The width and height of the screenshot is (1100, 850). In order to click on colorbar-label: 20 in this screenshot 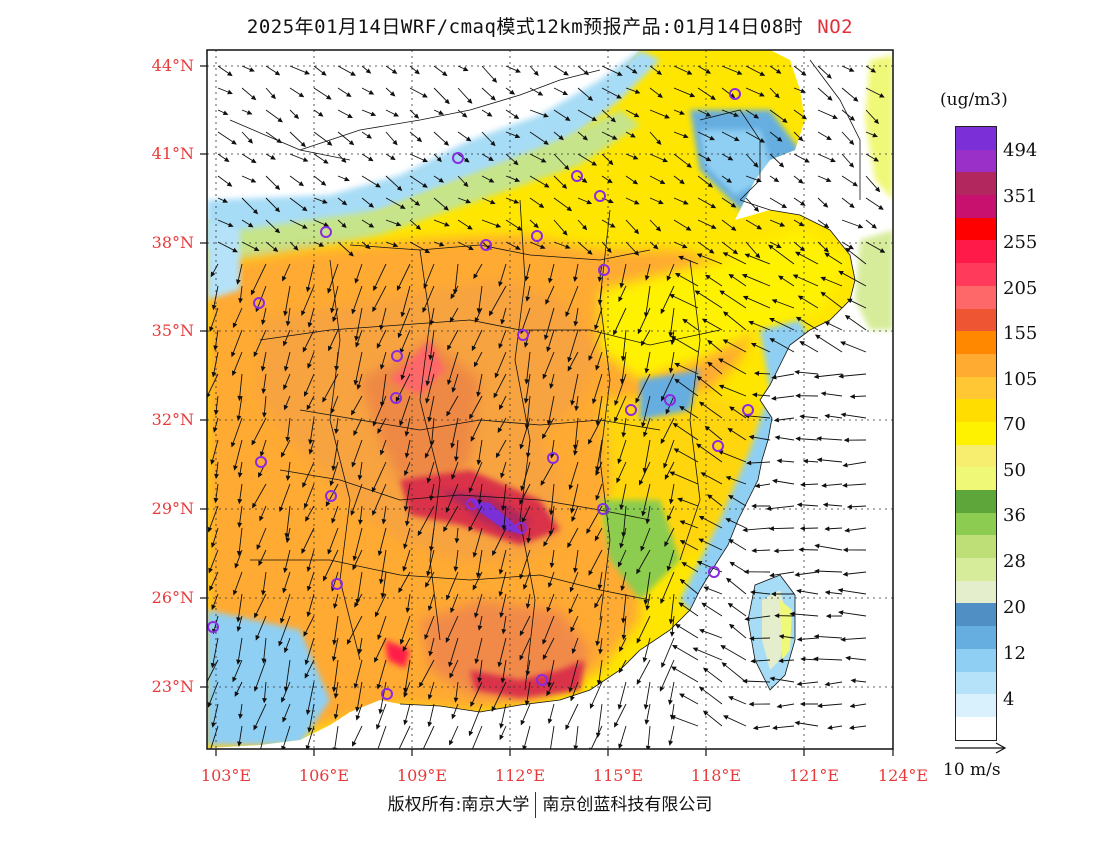, I will do `click(1014, 607)`.